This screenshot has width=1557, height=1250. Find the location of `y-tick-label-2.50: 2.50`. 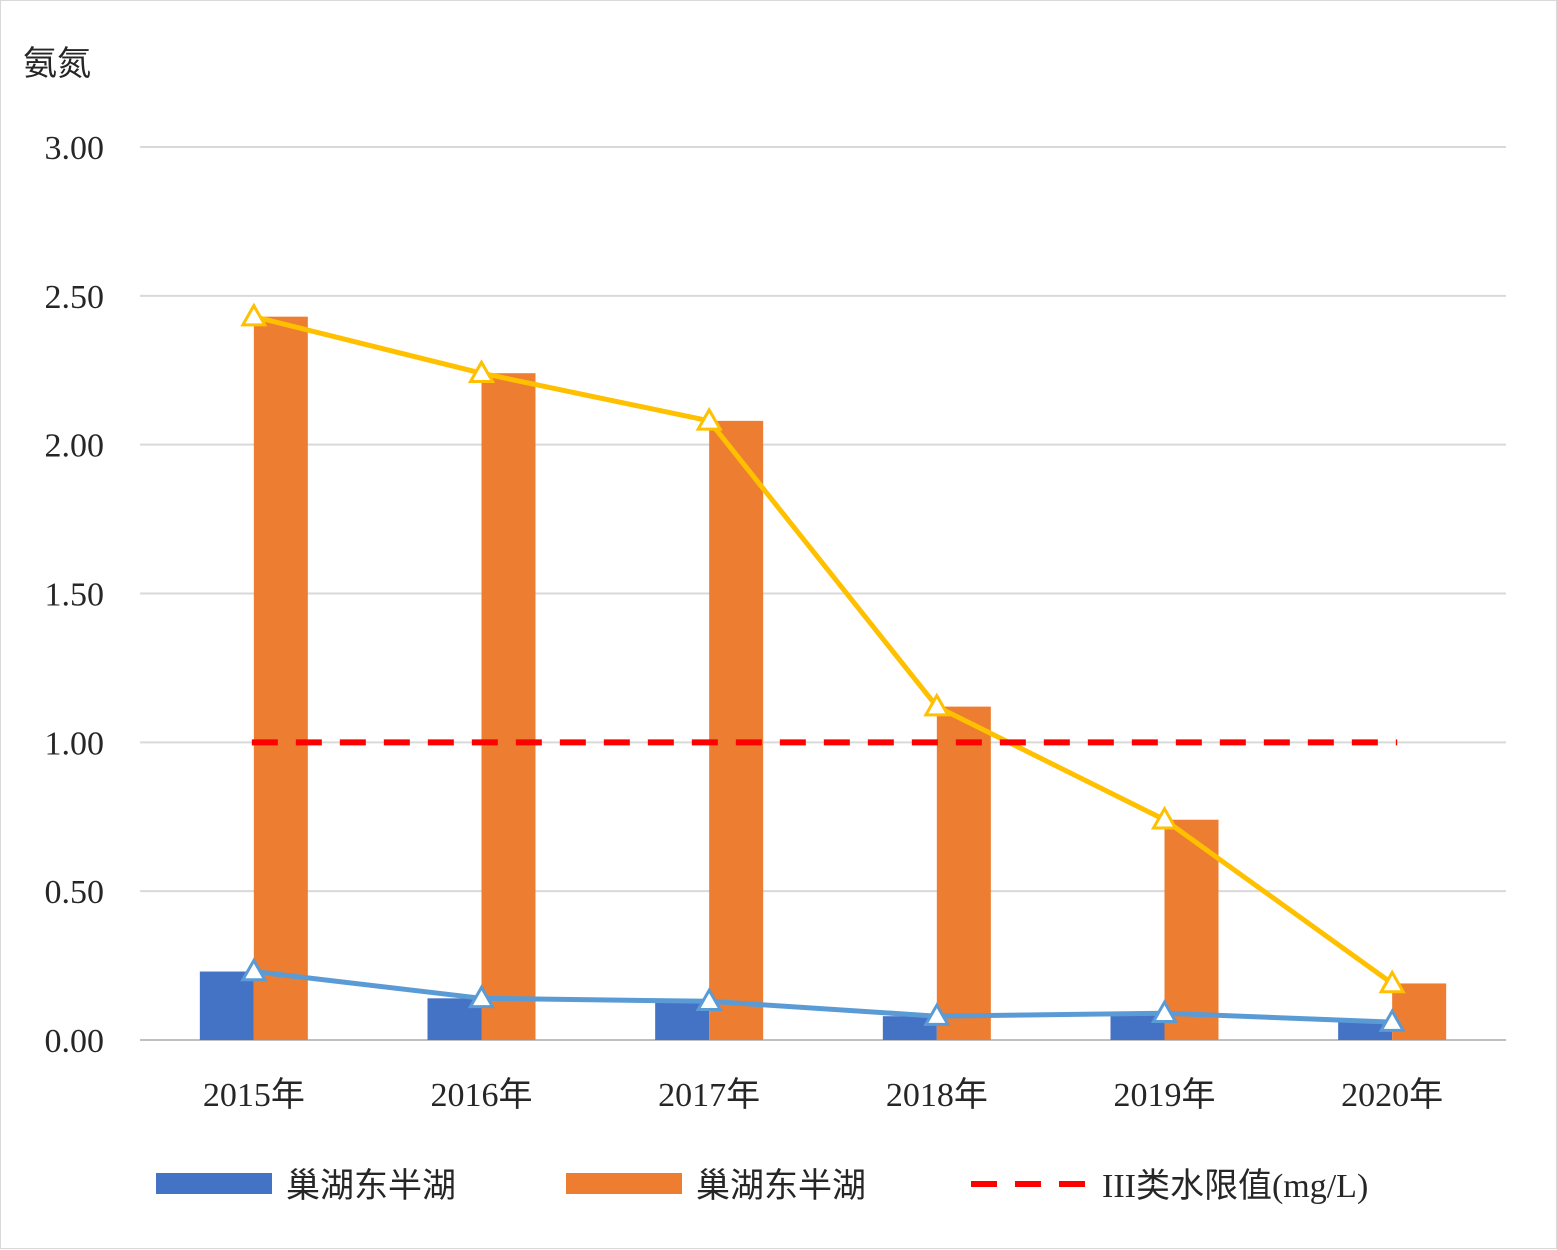

y-tick-label-2.50: 2.50 is located at coordinates (75, 297).